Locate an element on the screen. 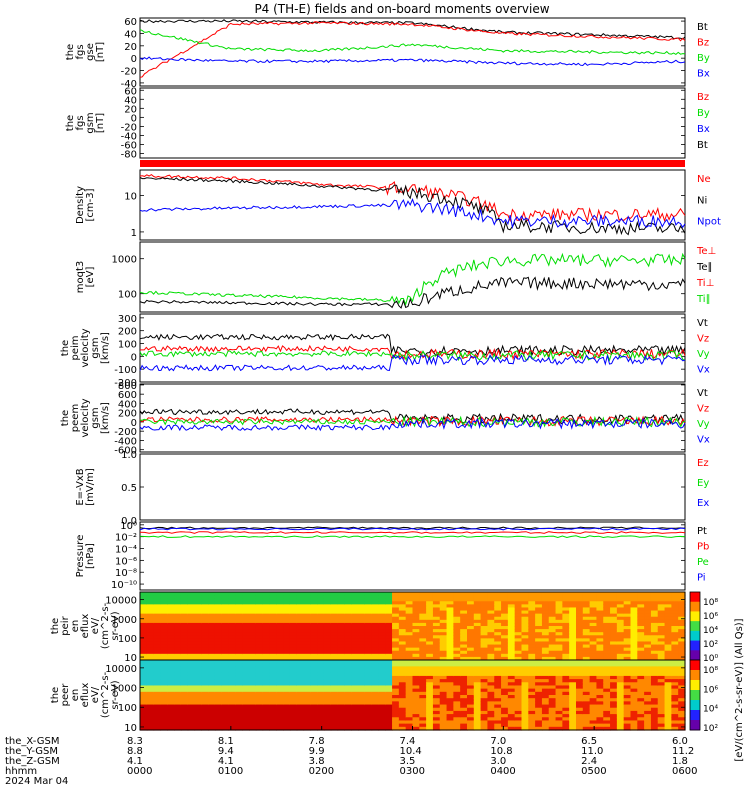  legend-entry: Pb is located at coordinates (703, 547).